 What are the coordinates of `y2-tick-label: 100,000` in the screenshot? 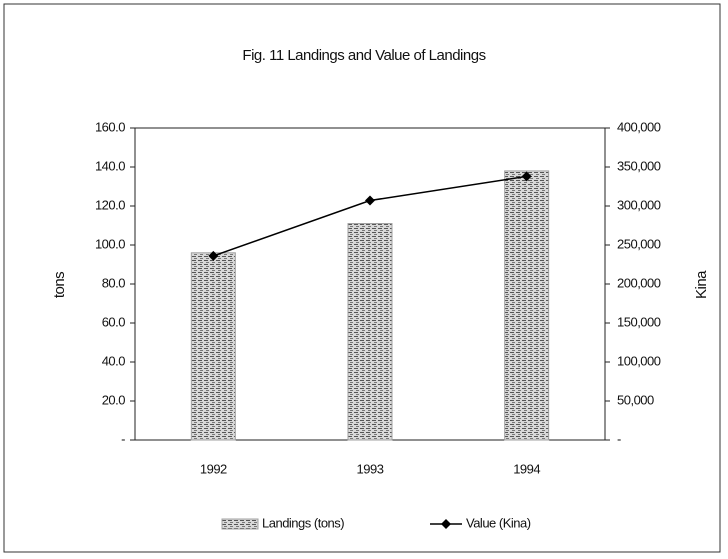 It's located at (639, 360).